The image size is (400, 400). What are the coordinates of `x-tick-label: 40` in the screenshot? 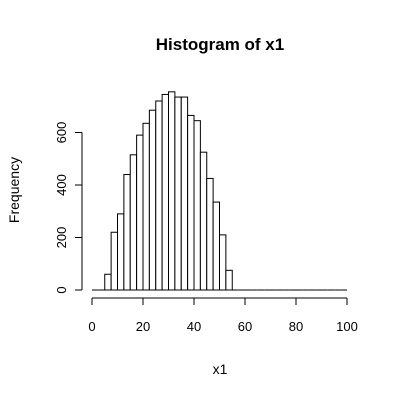 It's located at (194, 326).